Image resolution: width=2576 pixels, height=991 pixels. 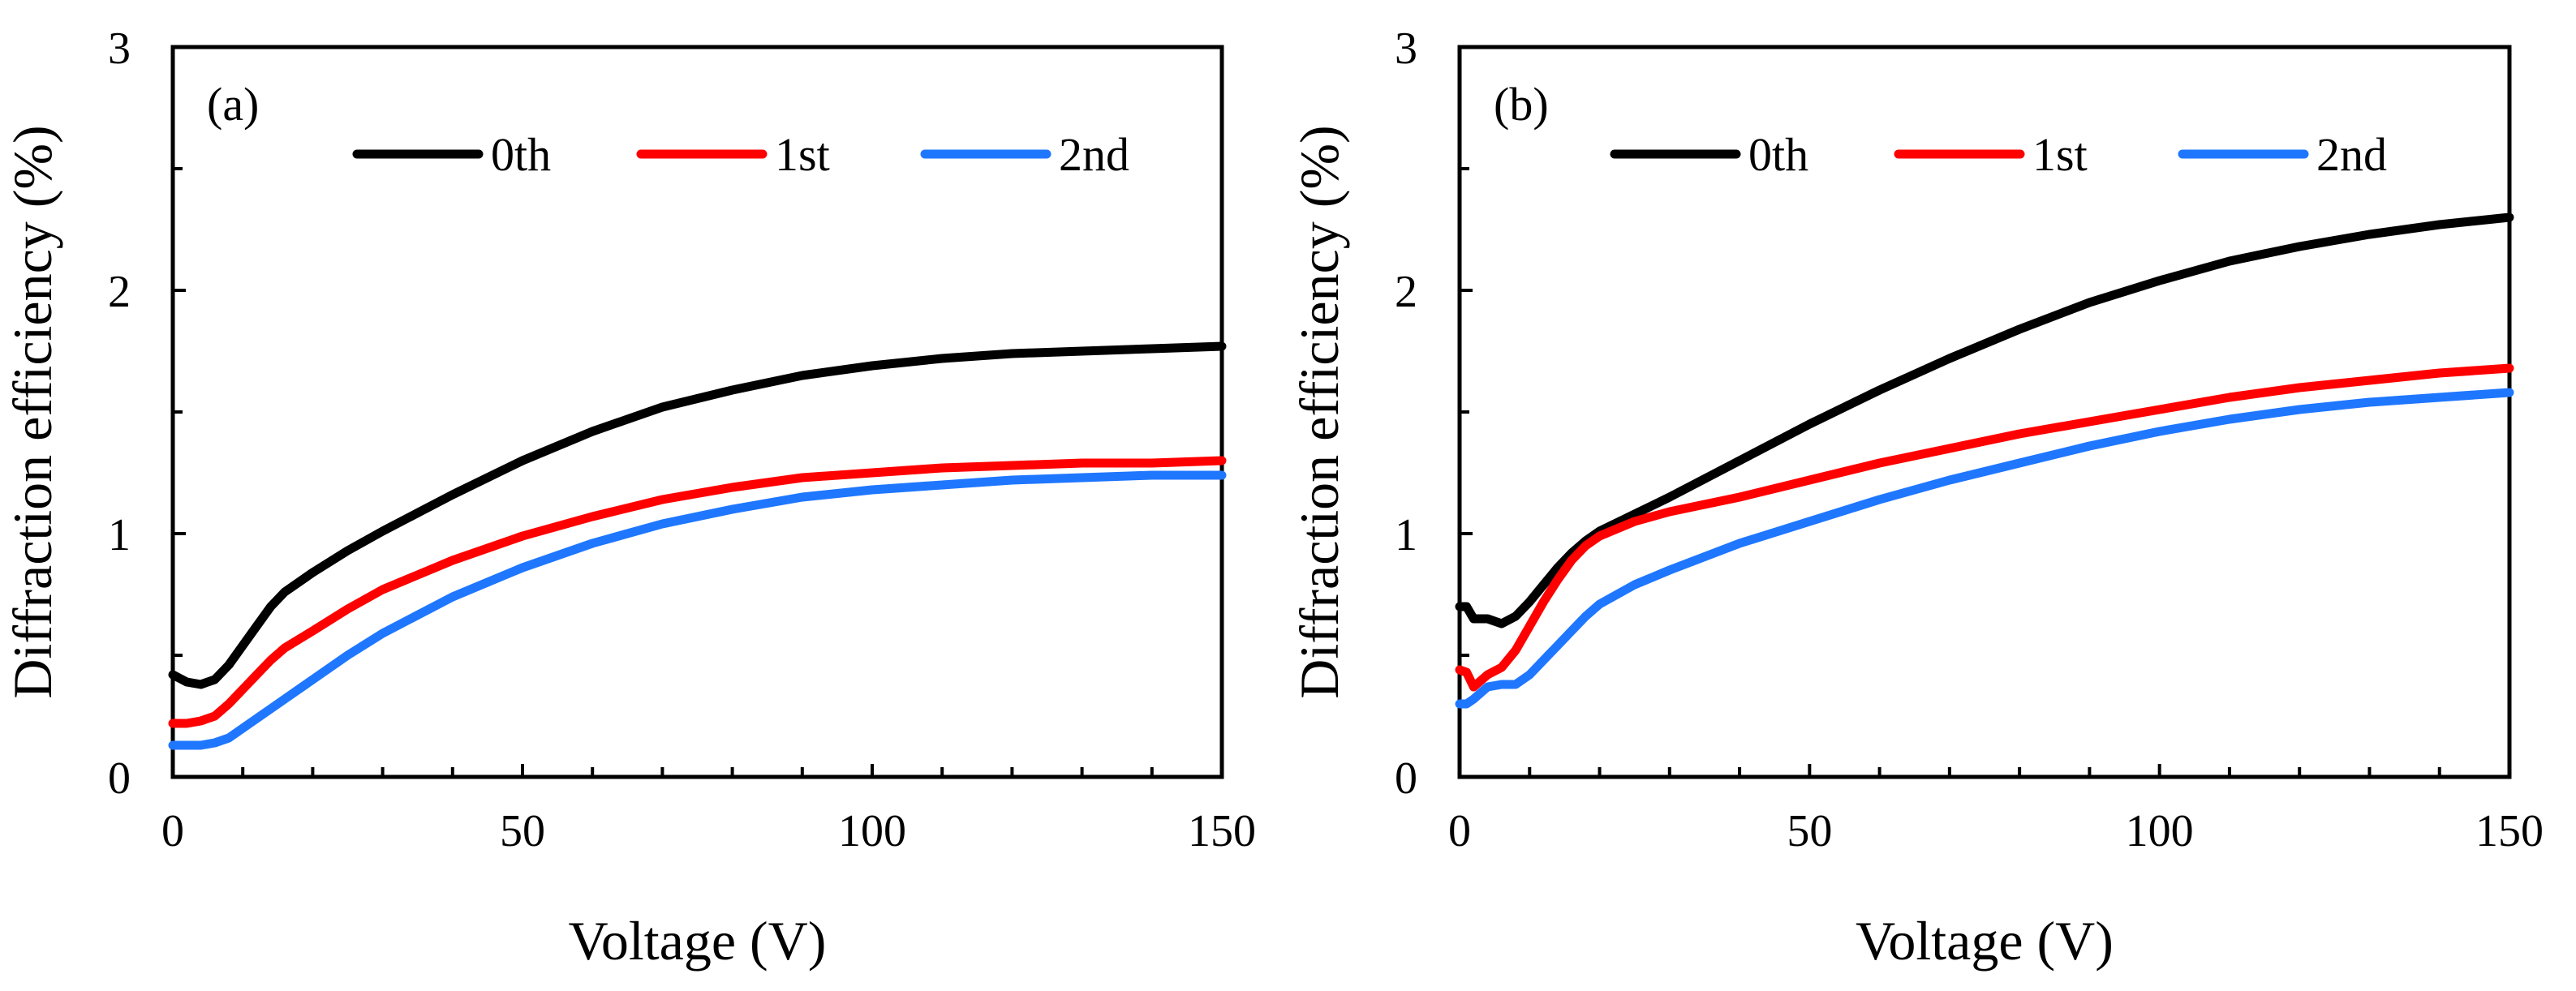 I want to click on series-line-0th, so click(x=697, y=515).